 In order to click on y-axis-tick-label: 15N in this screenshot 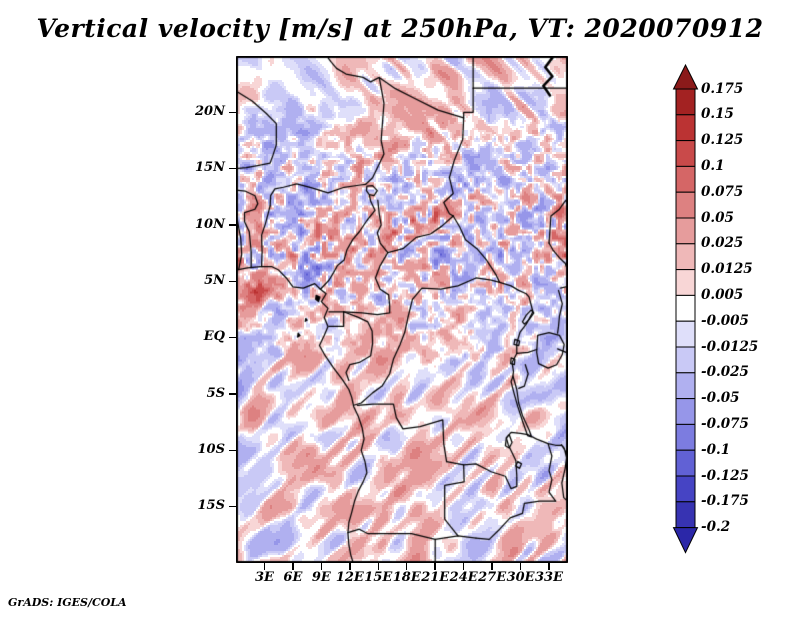, I will do `click(210, 168)`.